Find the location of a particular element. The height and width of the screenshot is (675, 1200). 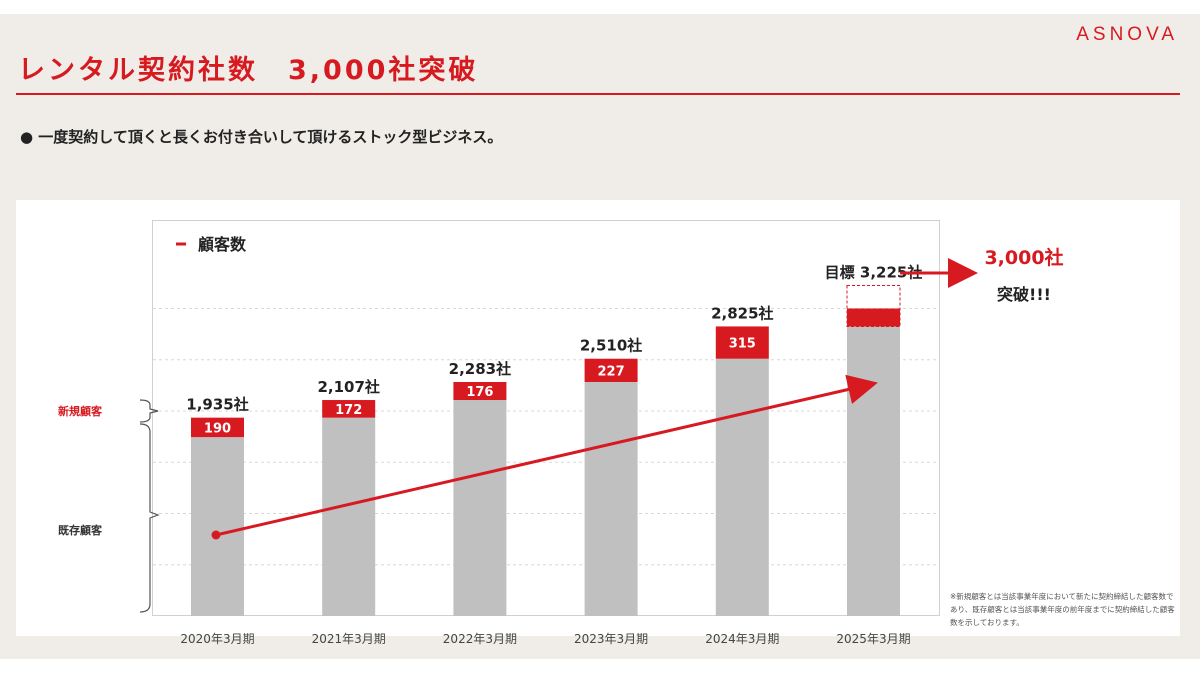

existing-customer-label: 既存顧客 is located at coordinates (80, 530).